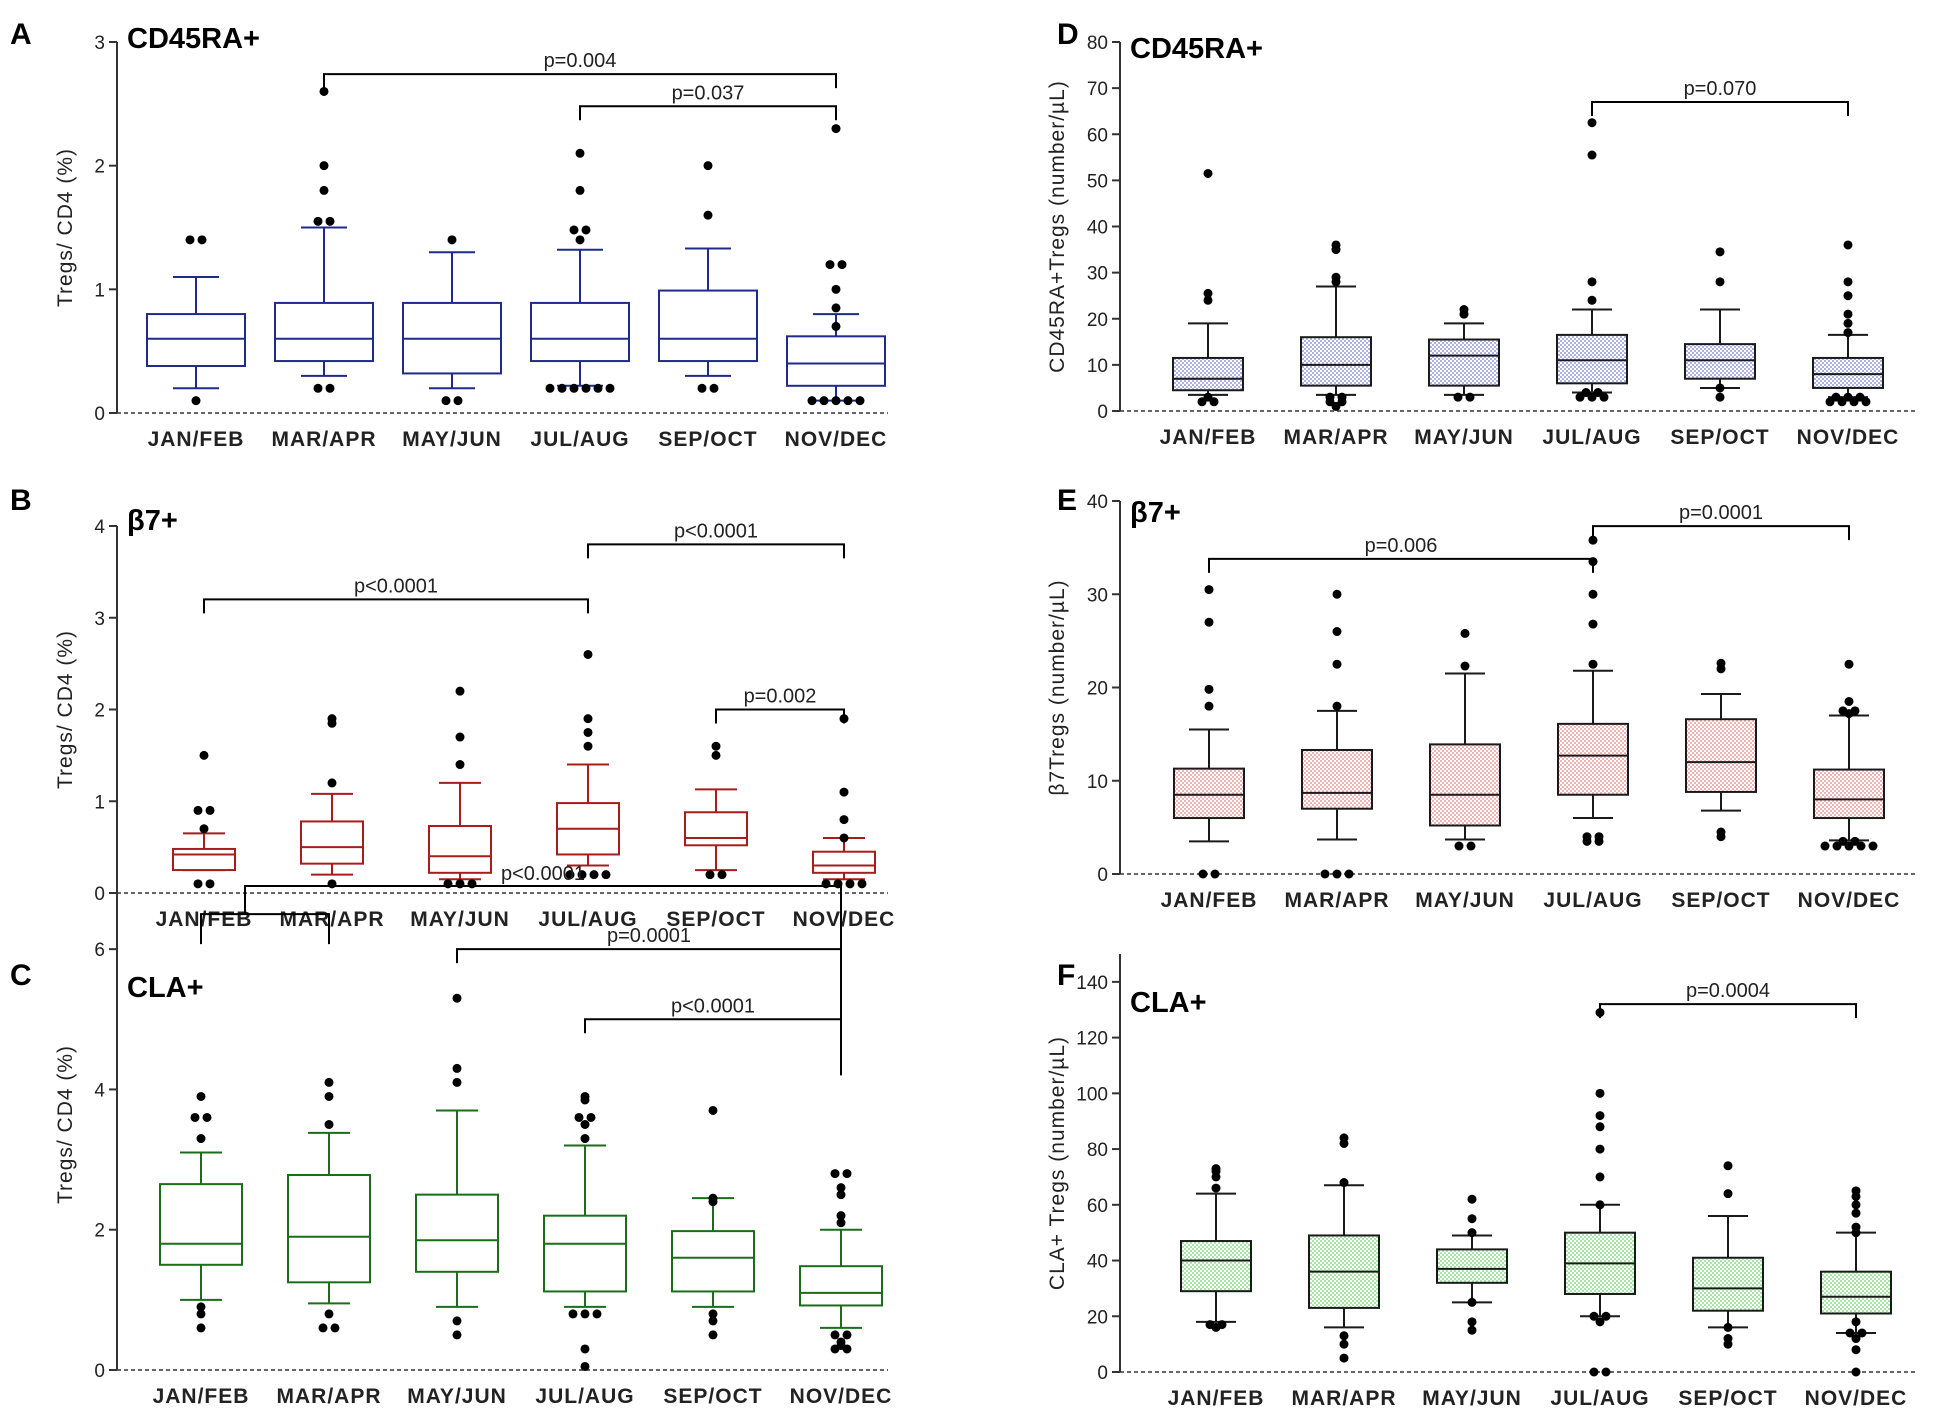  I want to click on y-tick-label: 3, so click(99, 619).